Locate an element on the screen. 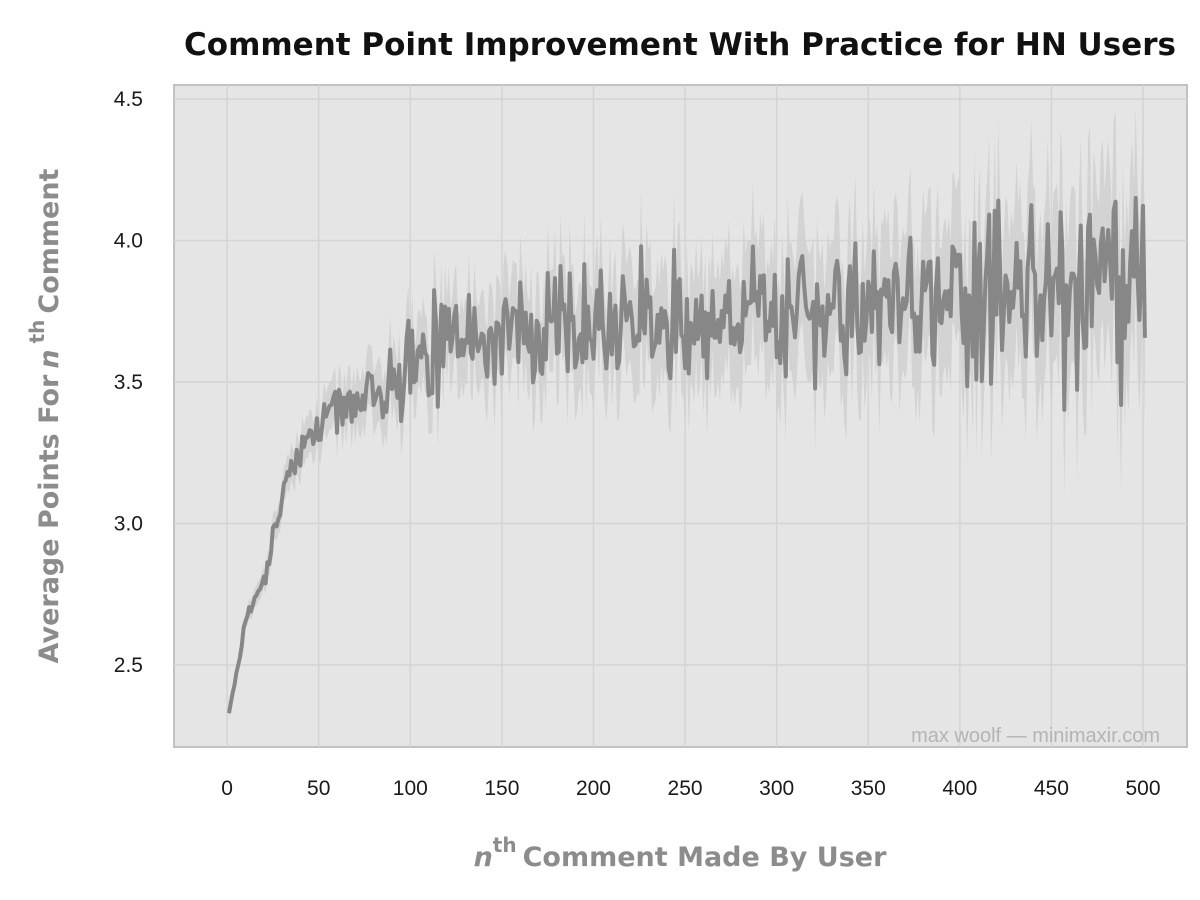 The width and height of the screenshot is (1200, 900). x-axis-label-rest: Comment Made By User is located at coordinates (705, 857).